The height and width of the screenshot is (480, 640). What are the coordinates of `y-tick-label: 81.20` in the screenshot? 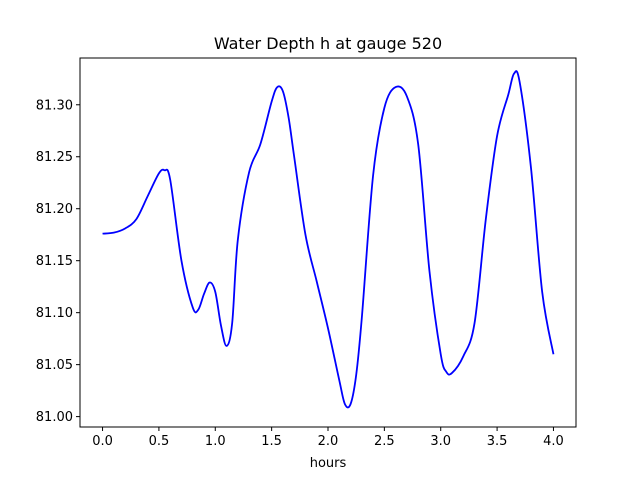 It's located at (54, 209).